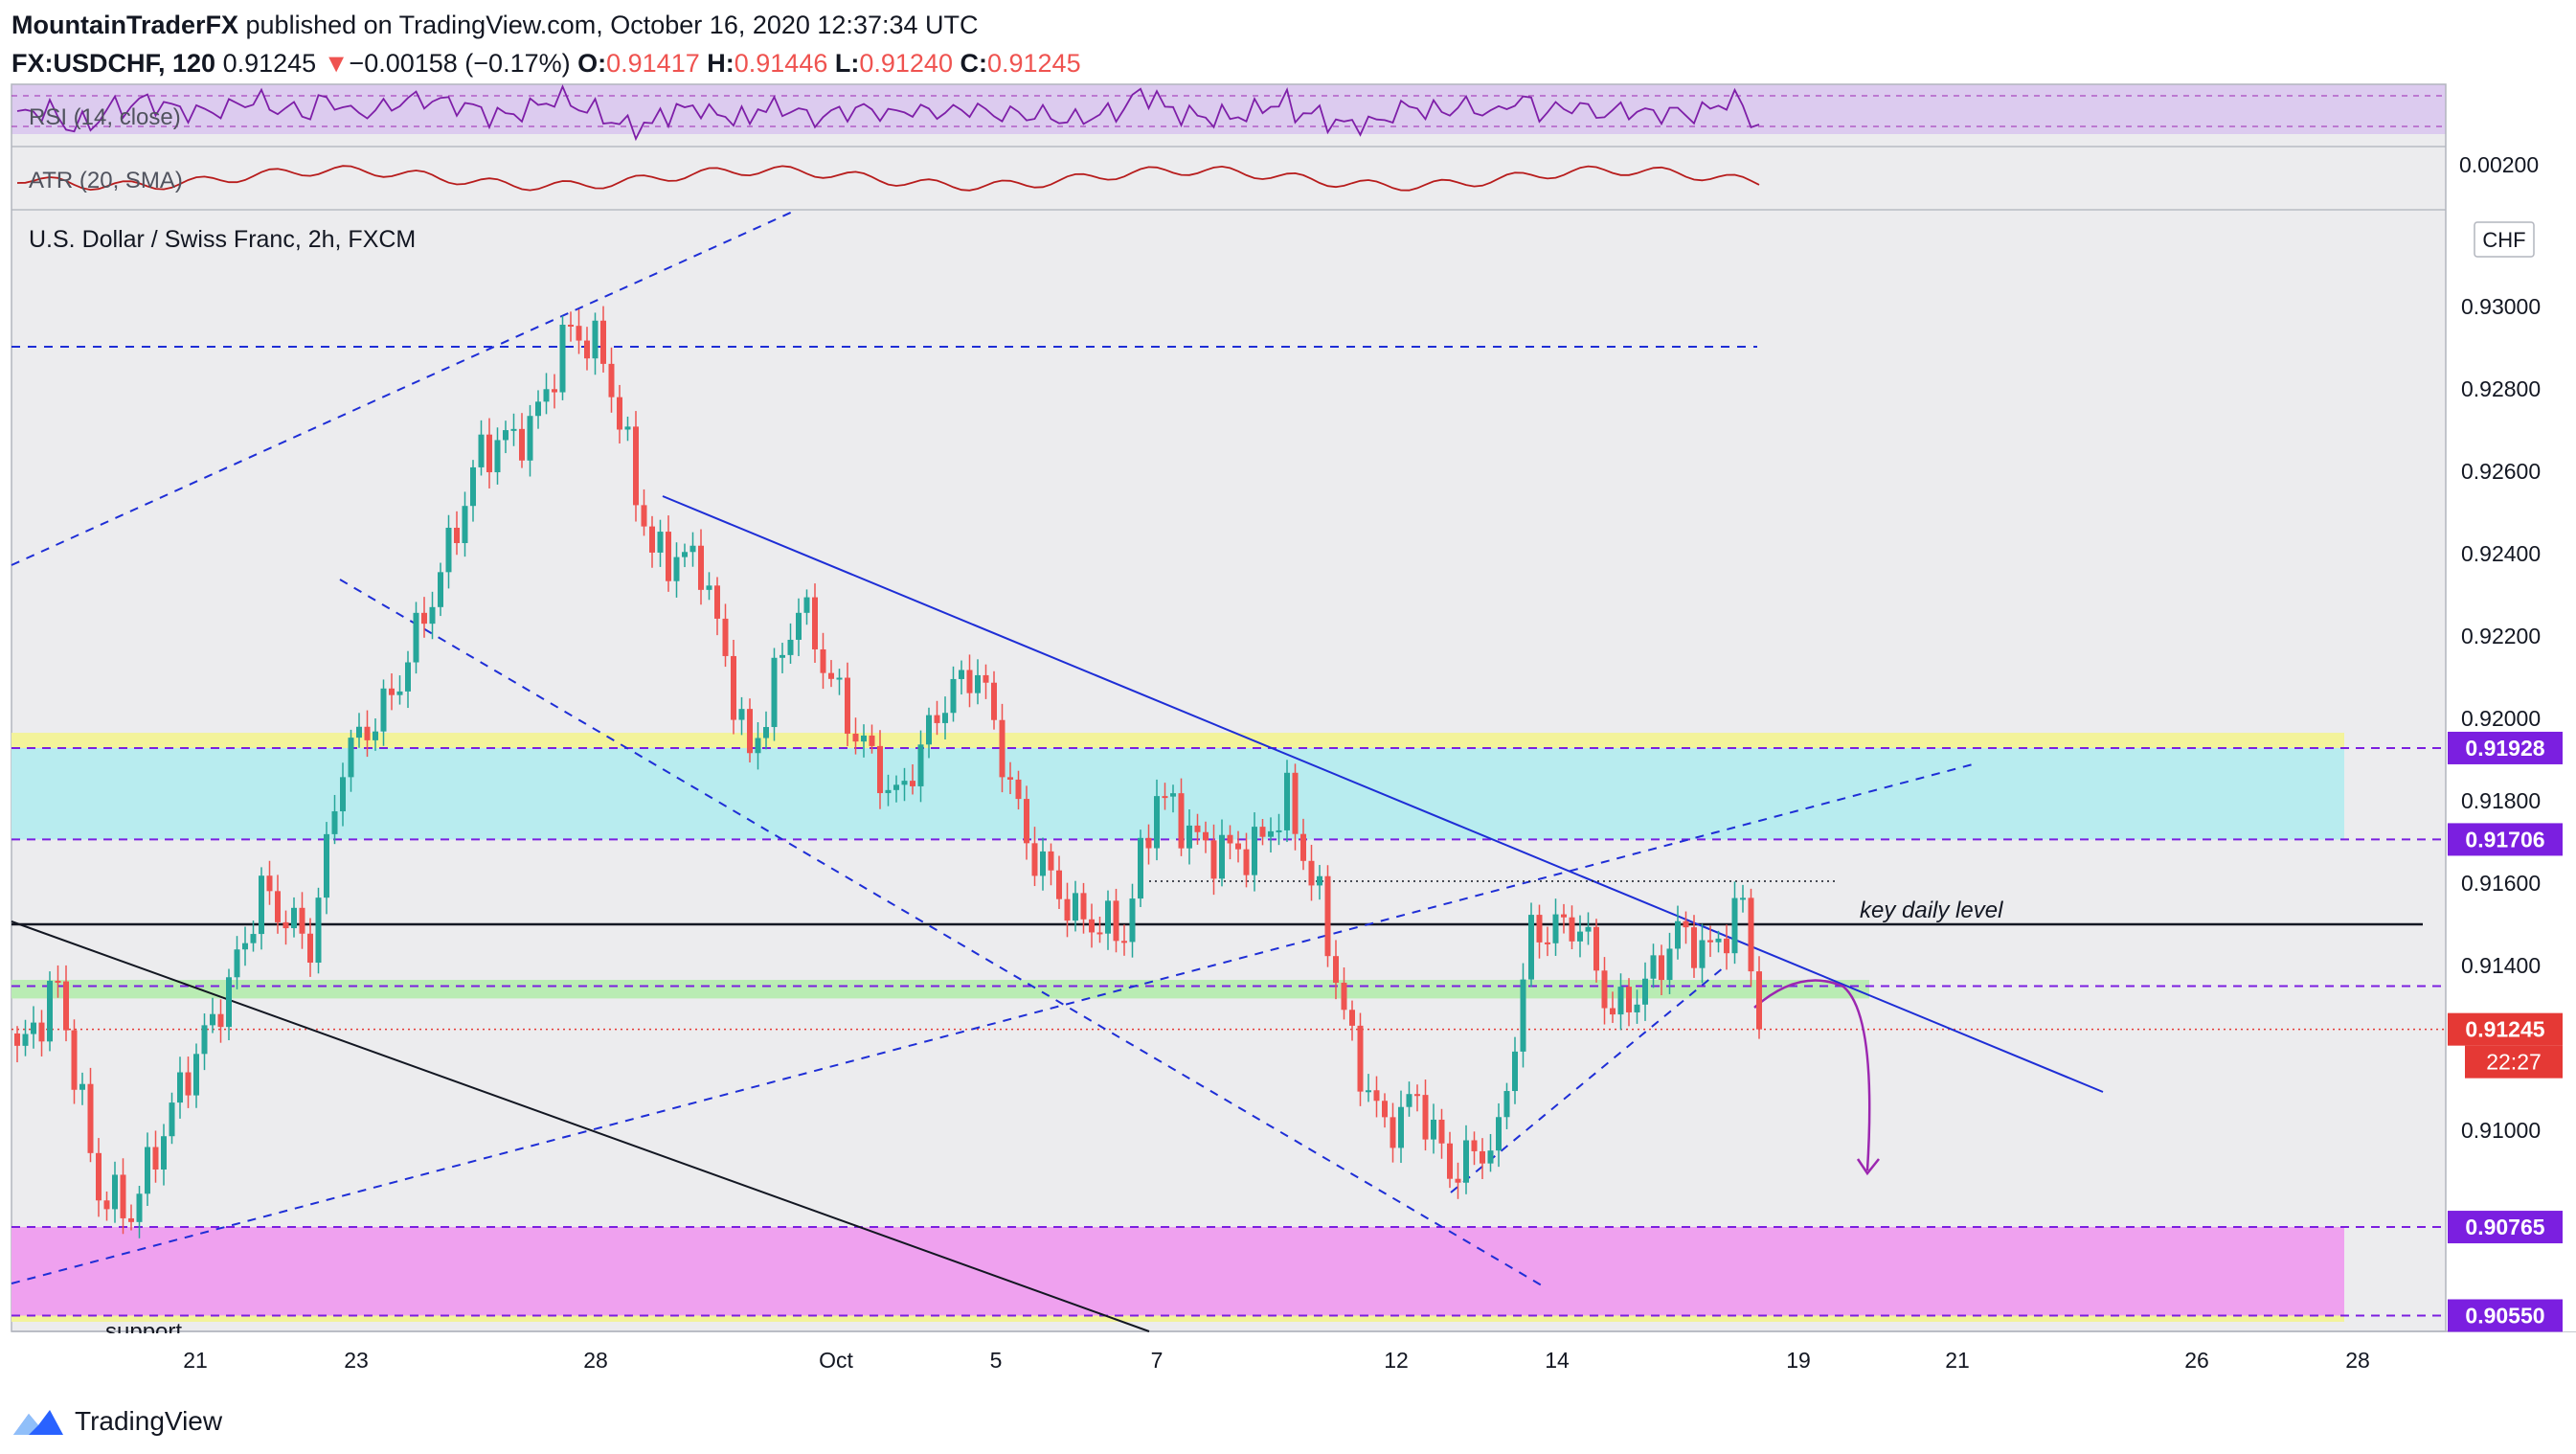 This screenshot has height=1454, width=2576. What do you see at coordinates (720, 63) in the screenshot?
I see `high-label: H:` at bounding box center [720, 63].